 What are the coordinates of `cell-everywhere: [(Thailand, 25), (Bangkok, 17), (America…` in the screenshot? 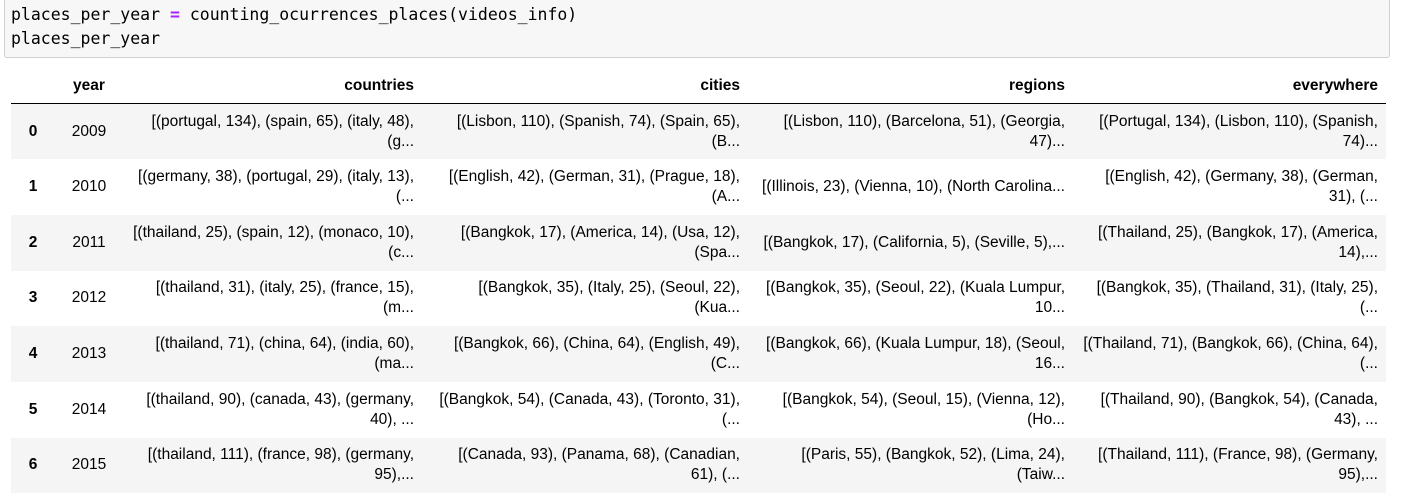 It's located at (1238, 242).